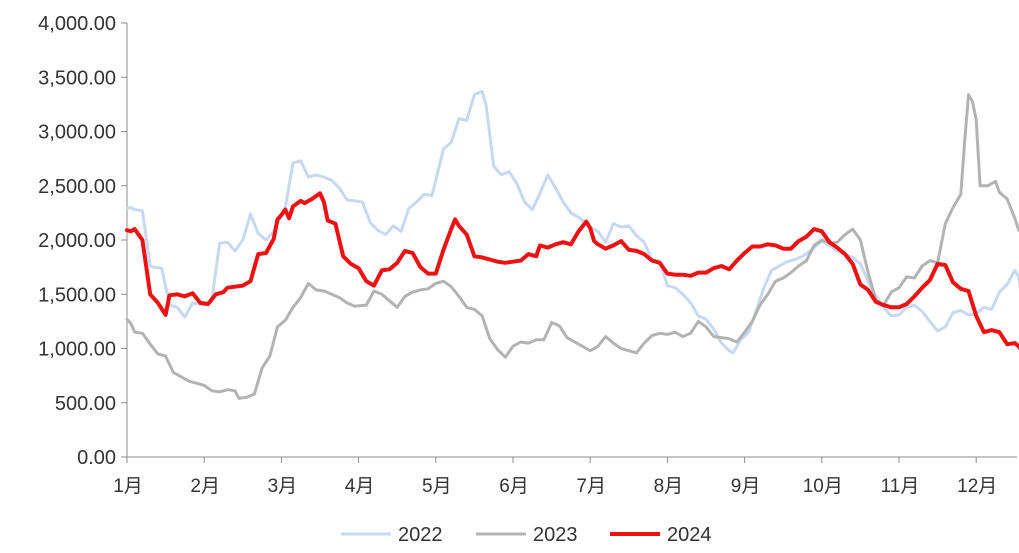  What do you see at coordinates (77, 78) in the screenshot?
I see `y-tick-label: 3,500.00` at bounding box center [77, 78].